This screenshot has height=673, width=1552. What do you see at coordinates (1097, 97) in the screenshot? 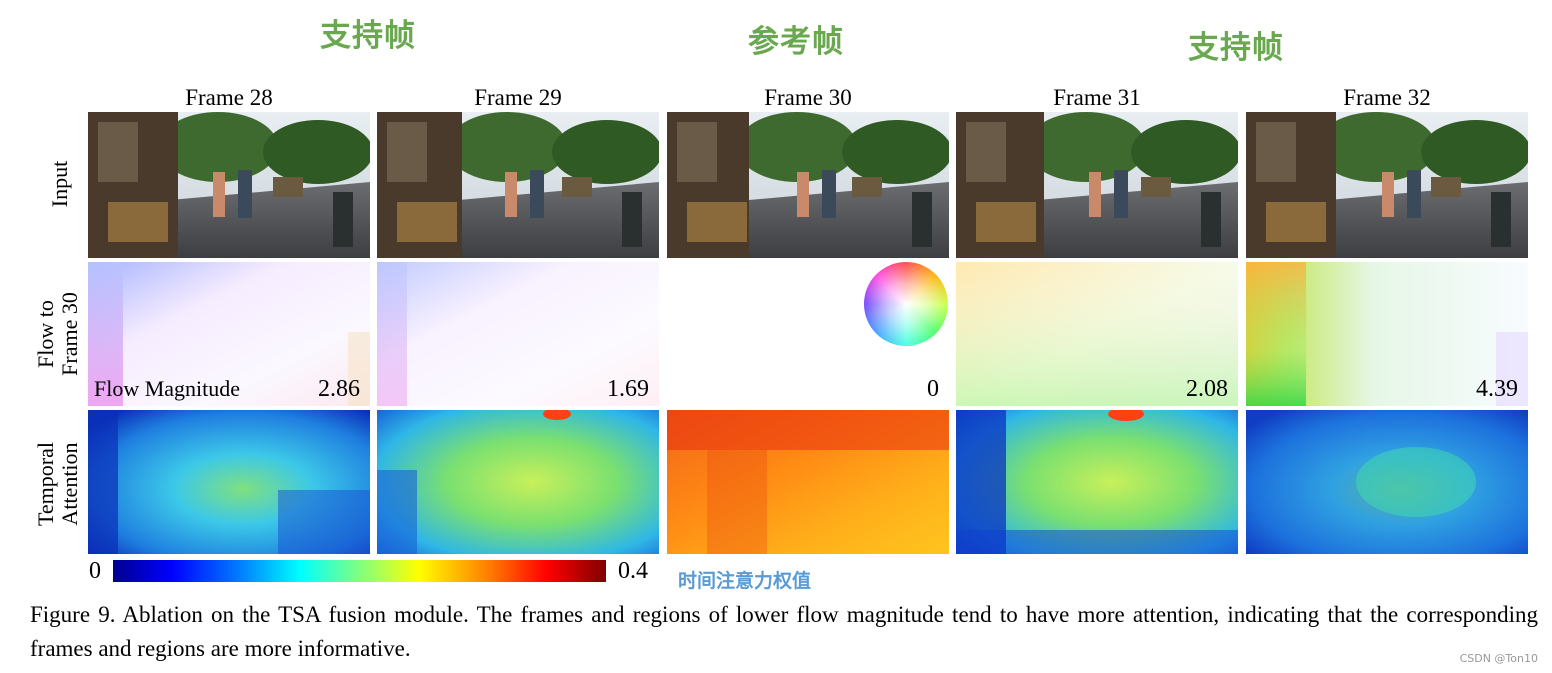
I see `frame-title-31: Frame 31` at bounding box center [1097, 97].